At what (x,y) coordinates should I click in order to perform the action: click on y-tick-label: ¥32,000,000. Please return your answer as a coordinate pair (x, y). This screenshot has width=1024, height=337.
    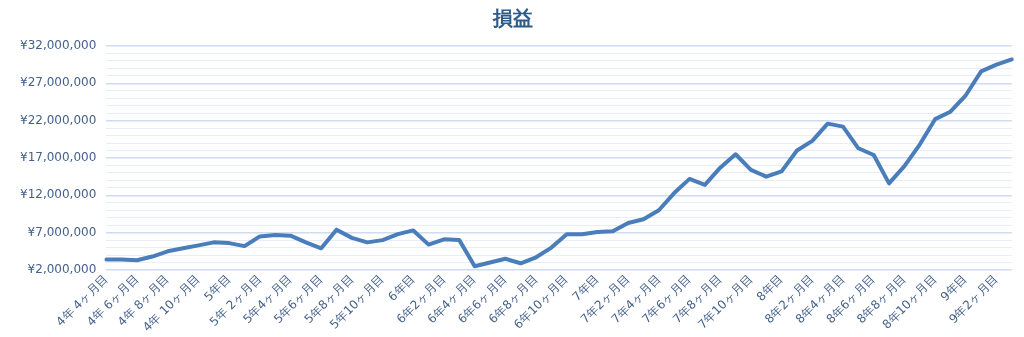
    Looking at the image, I should click on (58, 45).